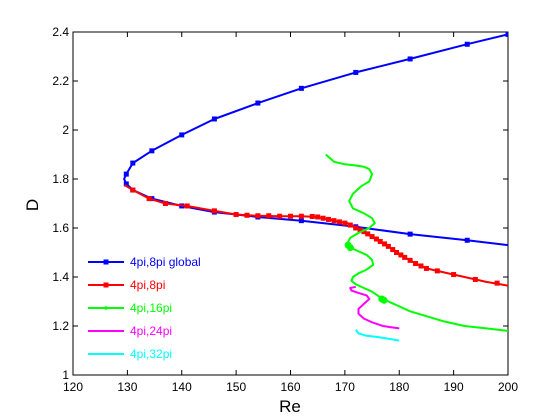 Image resolution: width=560 pixels, height=420 pixels. Describe the element at coordinates (60, 277) in the screenshot. I see `y-tick-label: 1.4` at that location.